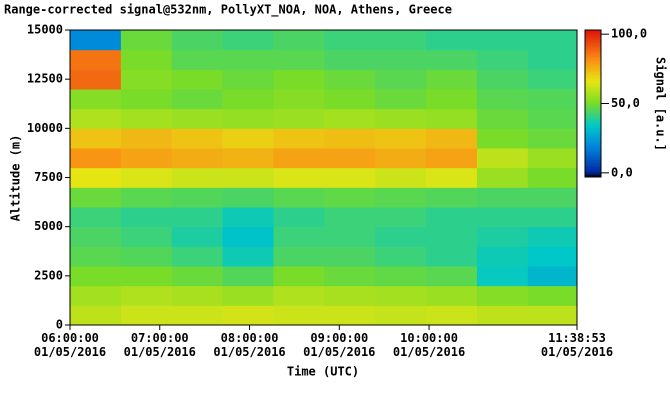  What do you see at coordinates (625, 103) in the screenshot?
I see `colorbar-tick-label: 50,0` at bounding box center [625, 103].